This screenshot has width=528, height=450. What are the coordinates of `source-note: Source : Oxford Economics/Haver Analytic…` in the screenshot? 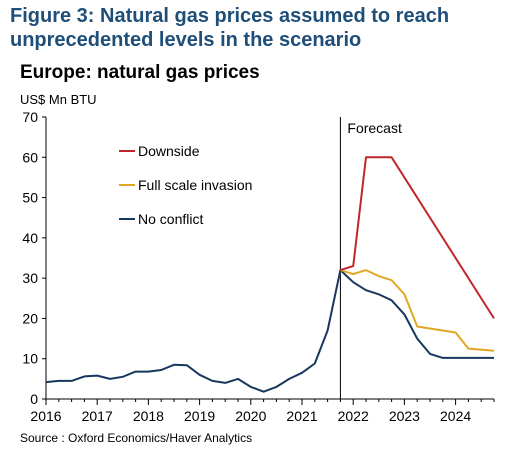 It's located at (136, 438).